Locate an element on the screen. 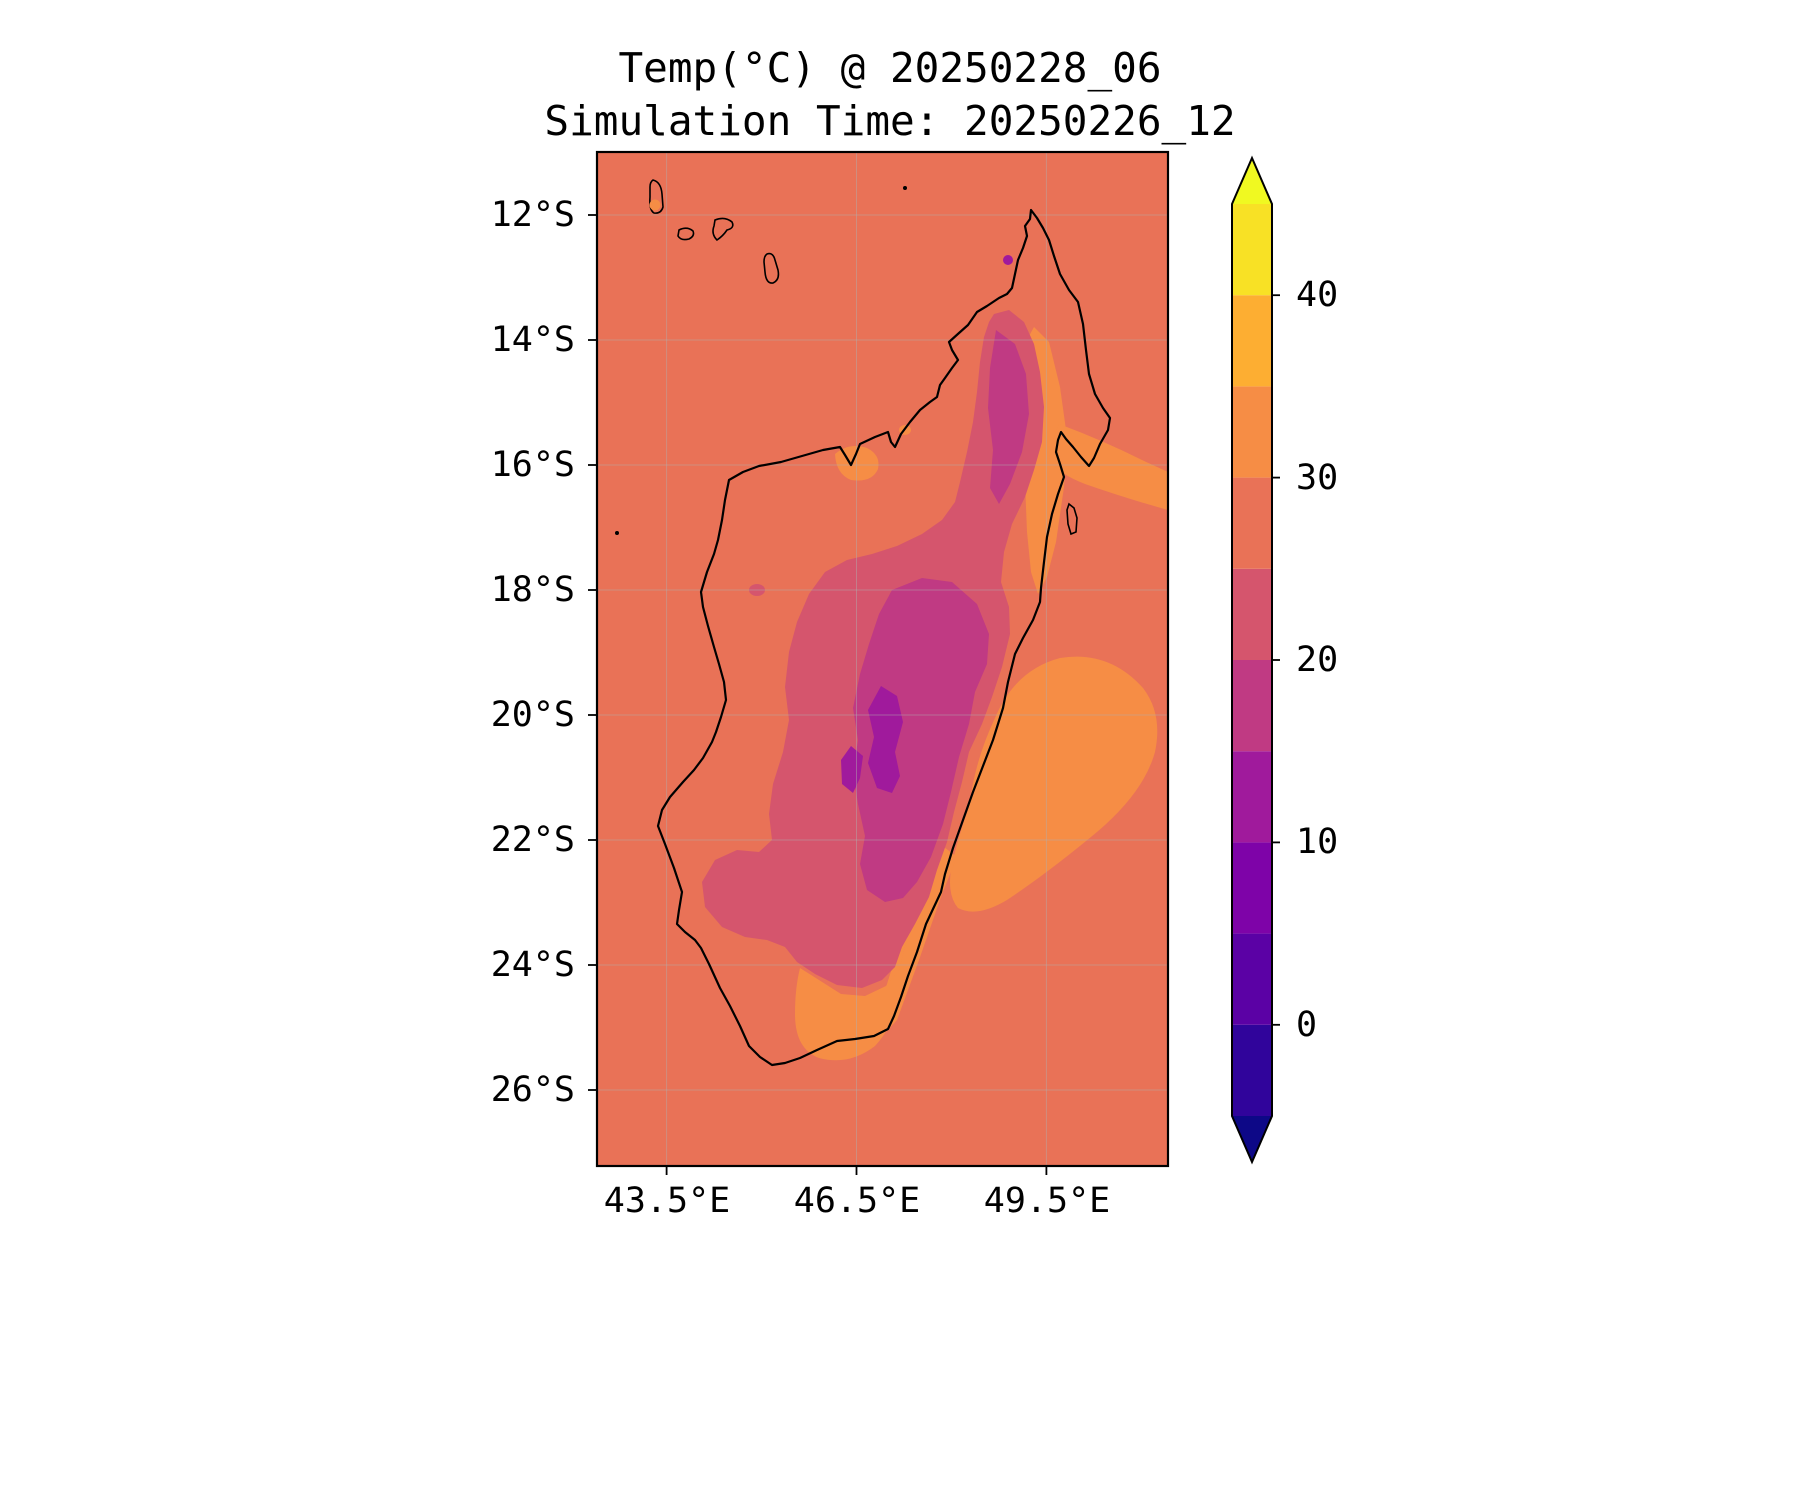  colorbar-tick-label: 30 is located at coordinates (1317, 478).